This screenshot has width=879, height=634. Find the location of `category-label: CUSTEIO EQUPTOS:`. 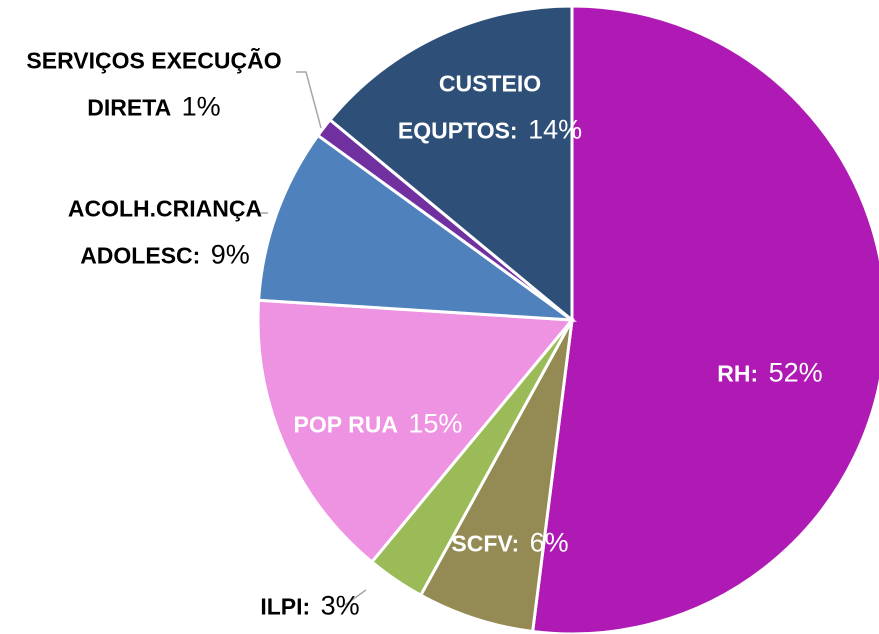

category-label: CUSTEIO EQUPTOS: is located at coordinates (469, 107).